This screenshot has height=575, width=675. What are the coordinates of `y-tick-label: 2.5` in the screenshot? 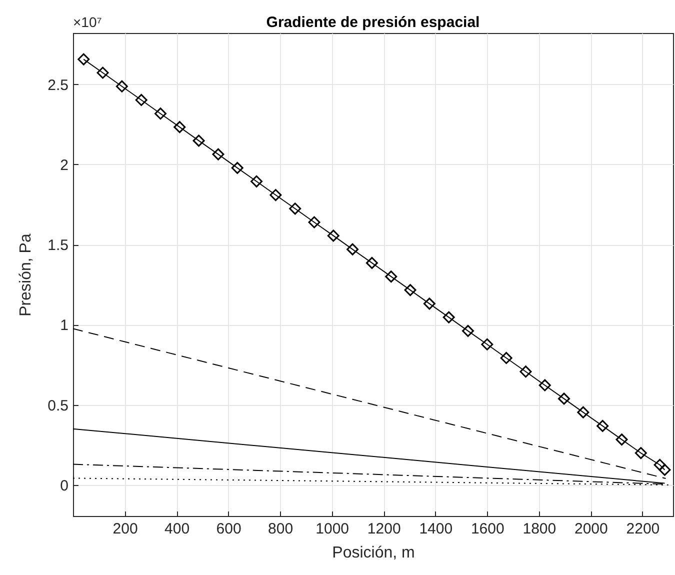 It's located at (58, 85).